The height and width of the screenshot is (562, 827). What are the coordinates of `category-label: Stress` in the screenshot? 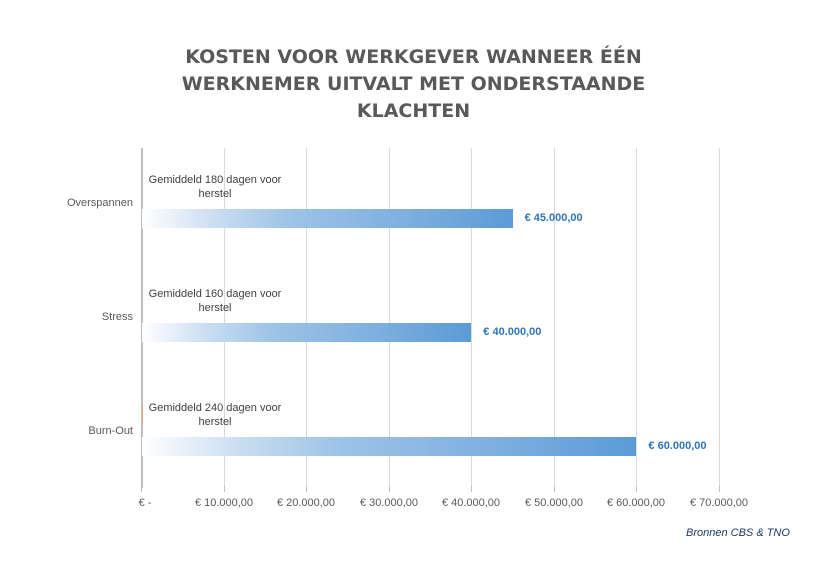 It's located at (117, 317).